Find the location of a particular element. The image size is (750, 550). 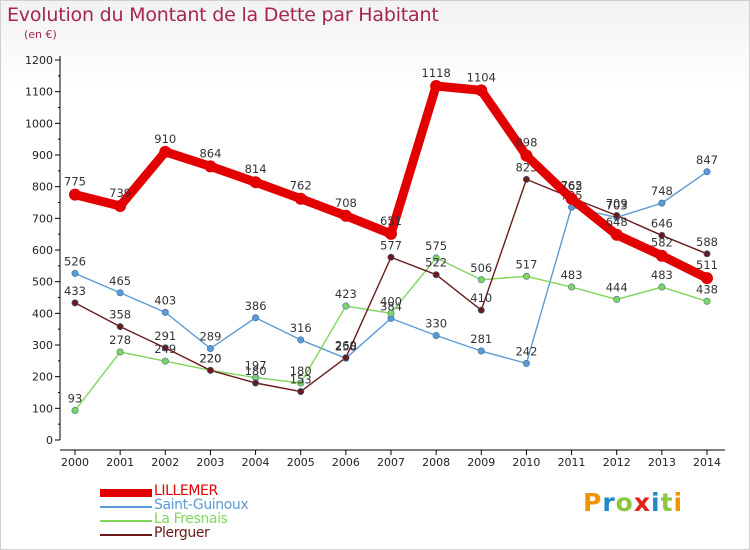

y-tick-label: 700 is located at coordinates (42, 218).